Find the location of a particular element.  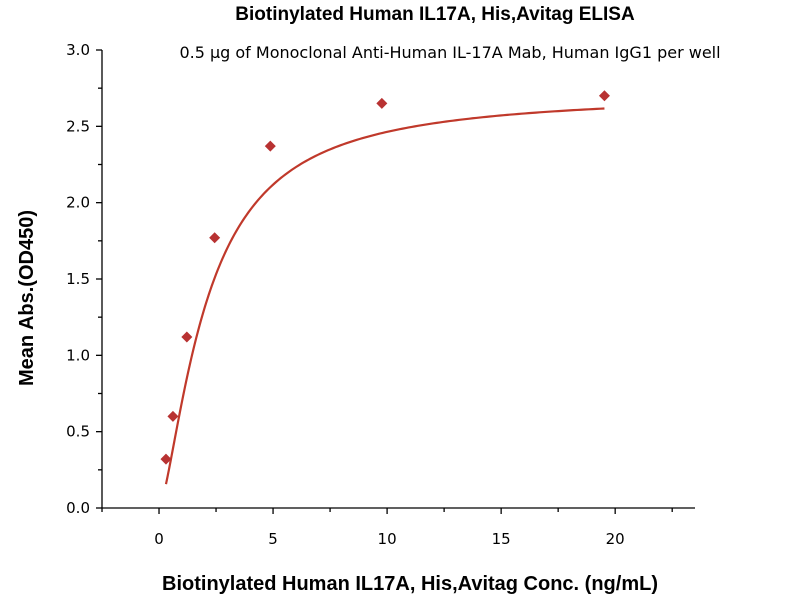

x-tick-label: 20 is located at coordinates (615, 539).